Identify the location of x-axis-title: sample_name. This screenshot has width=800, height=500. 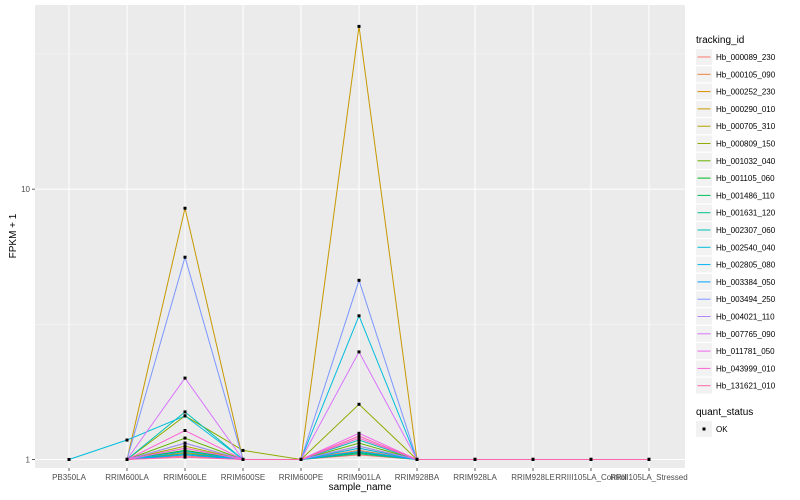
(360, 487).